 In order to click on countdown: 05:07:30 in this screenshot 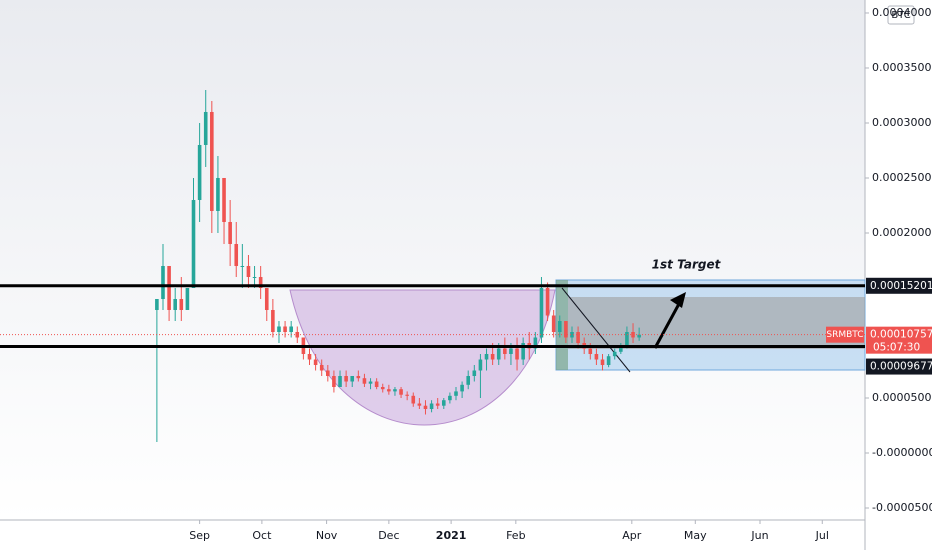, I will do `click(896, 348)`.